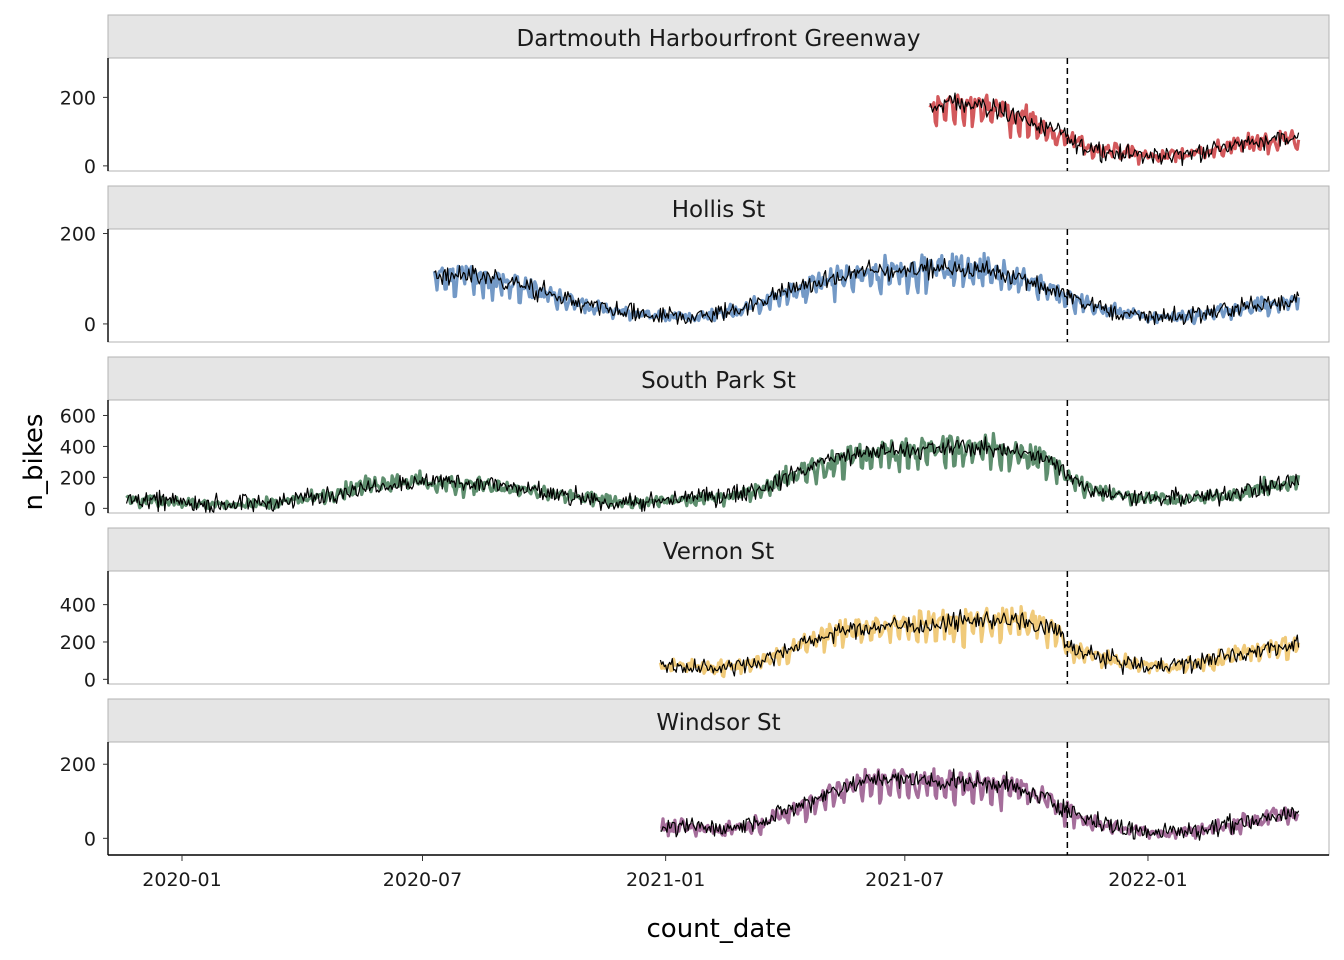  What do you see at coordinates (718, 381) in the screenshot?
I see `facet-strip-label: South Park St` at bounding box center [718, 381].